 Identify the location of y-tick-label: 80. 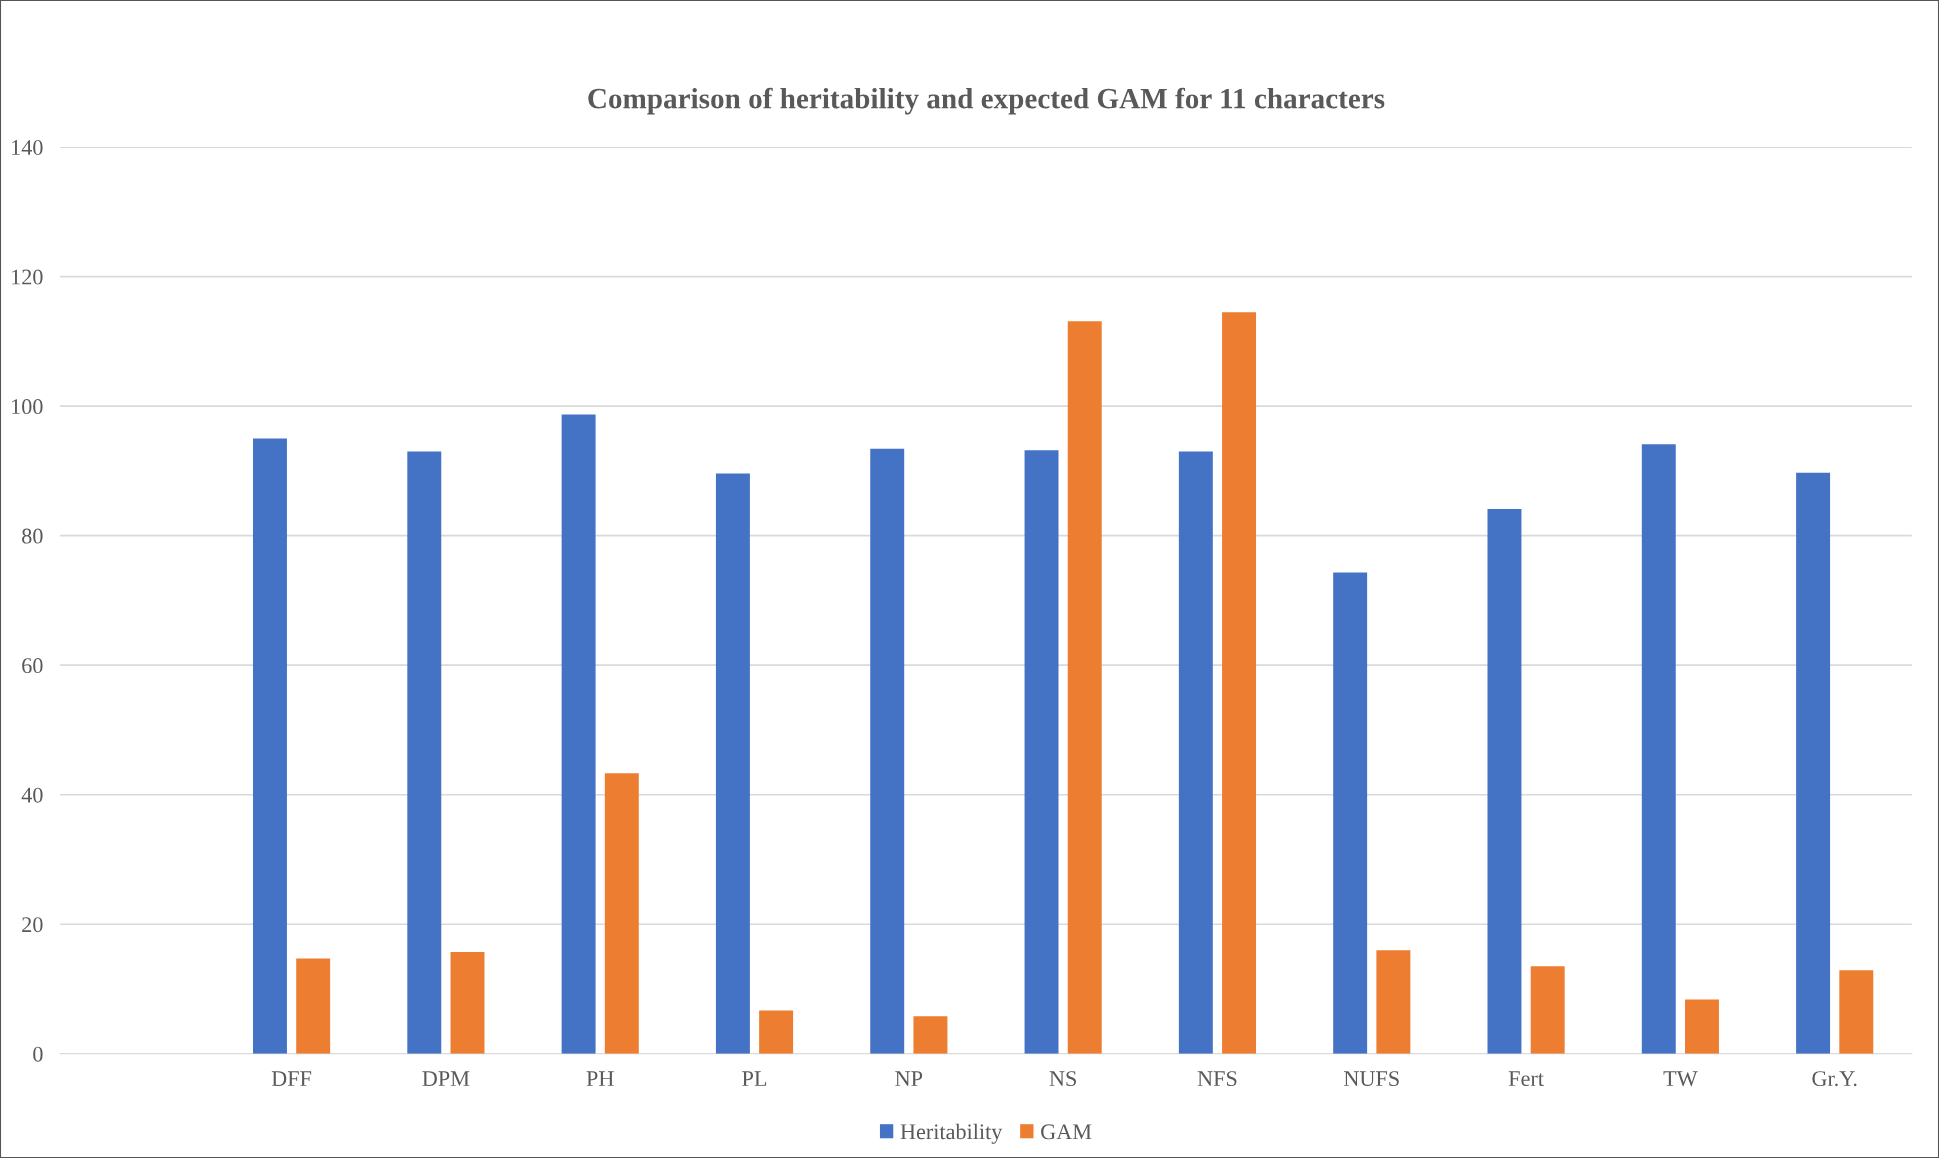
(32, 536).